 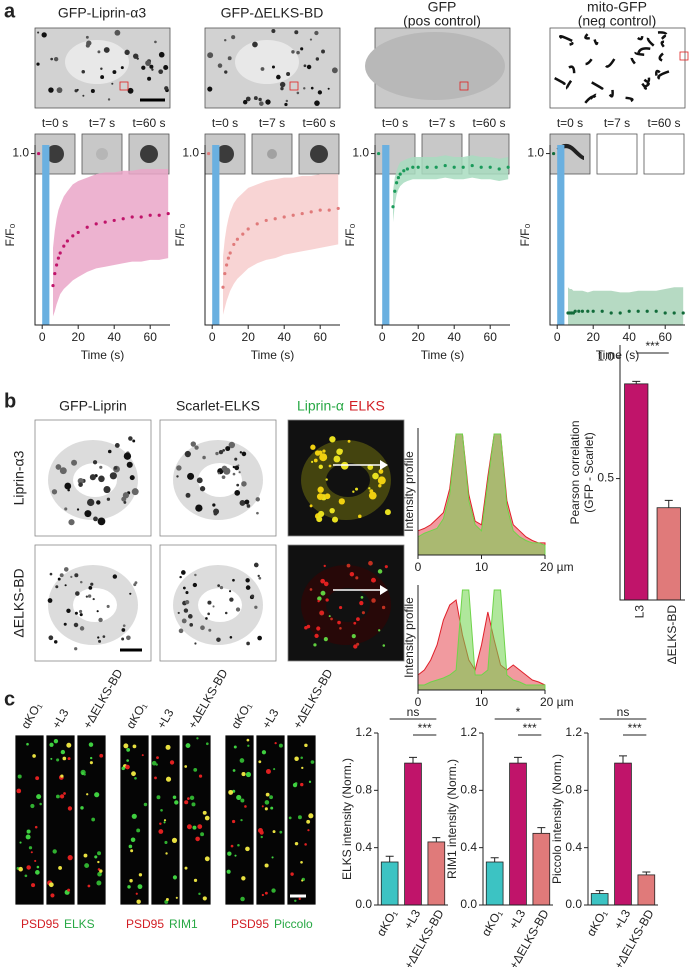 I want to click on bleach-window, so click(x=216, y=235).